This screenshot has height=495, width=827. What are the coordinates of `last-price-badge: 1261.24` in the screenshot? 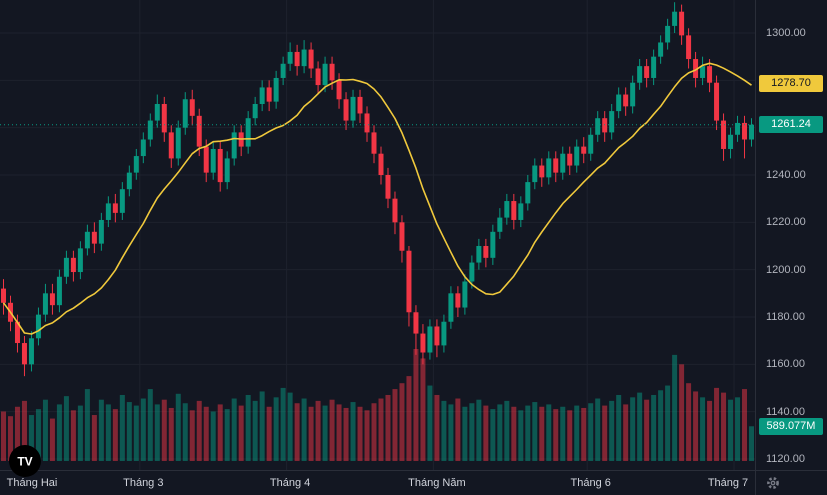 It's located at (791, 125).